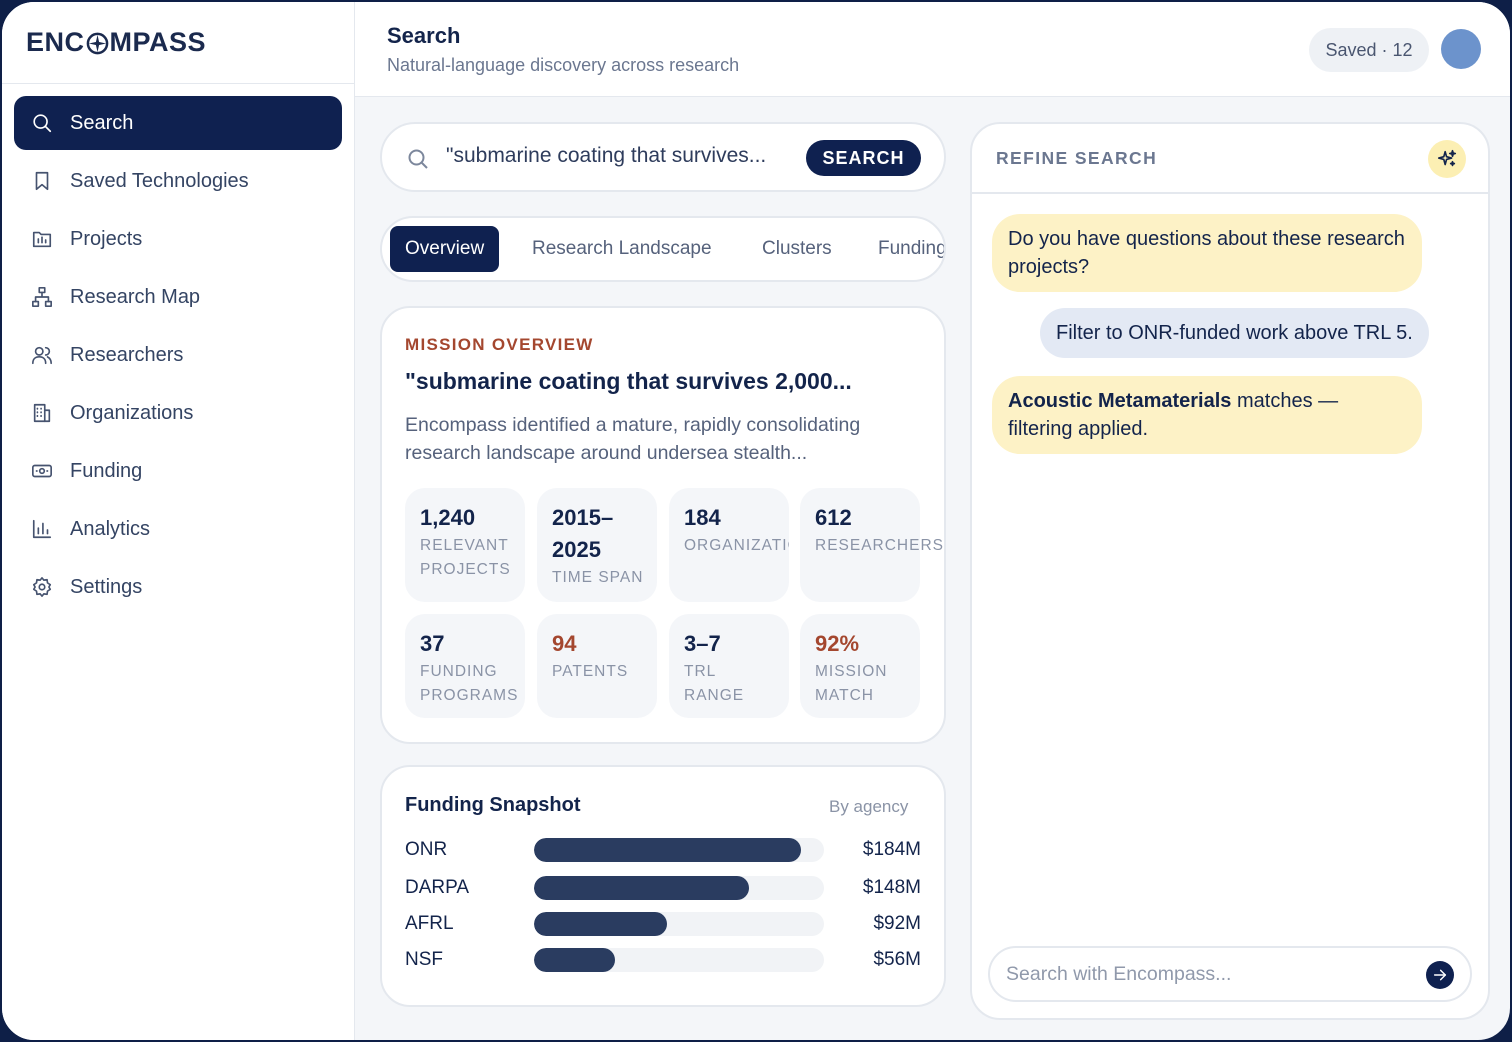 The width and height of the screenshot is (1512, 1042). I want to click on stat-mission-match: 92% MISSION MATCH, so click(860, 666).